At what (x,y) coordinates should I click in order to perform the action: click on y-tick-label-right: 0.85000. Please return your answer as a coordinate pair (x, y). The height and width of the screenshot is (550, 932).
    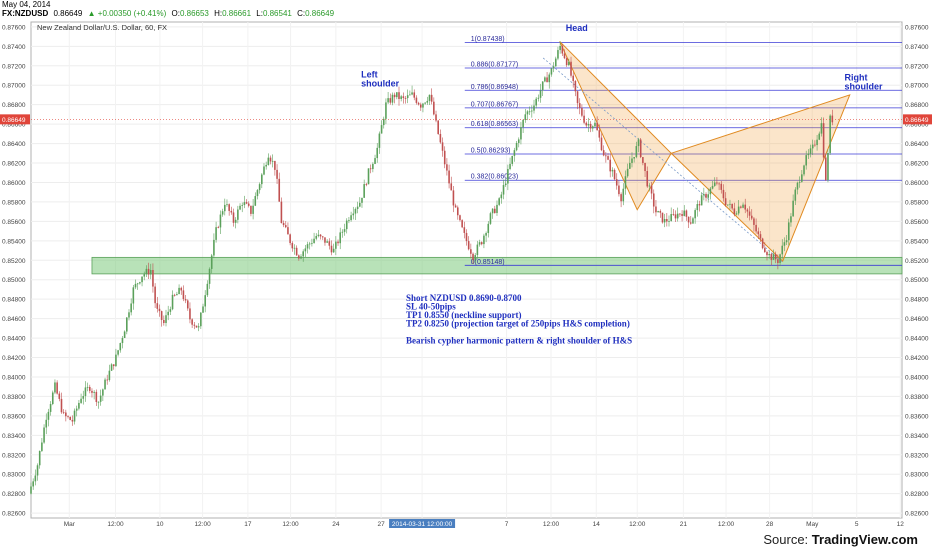
    Looking at the image, I should click on (917, 280).